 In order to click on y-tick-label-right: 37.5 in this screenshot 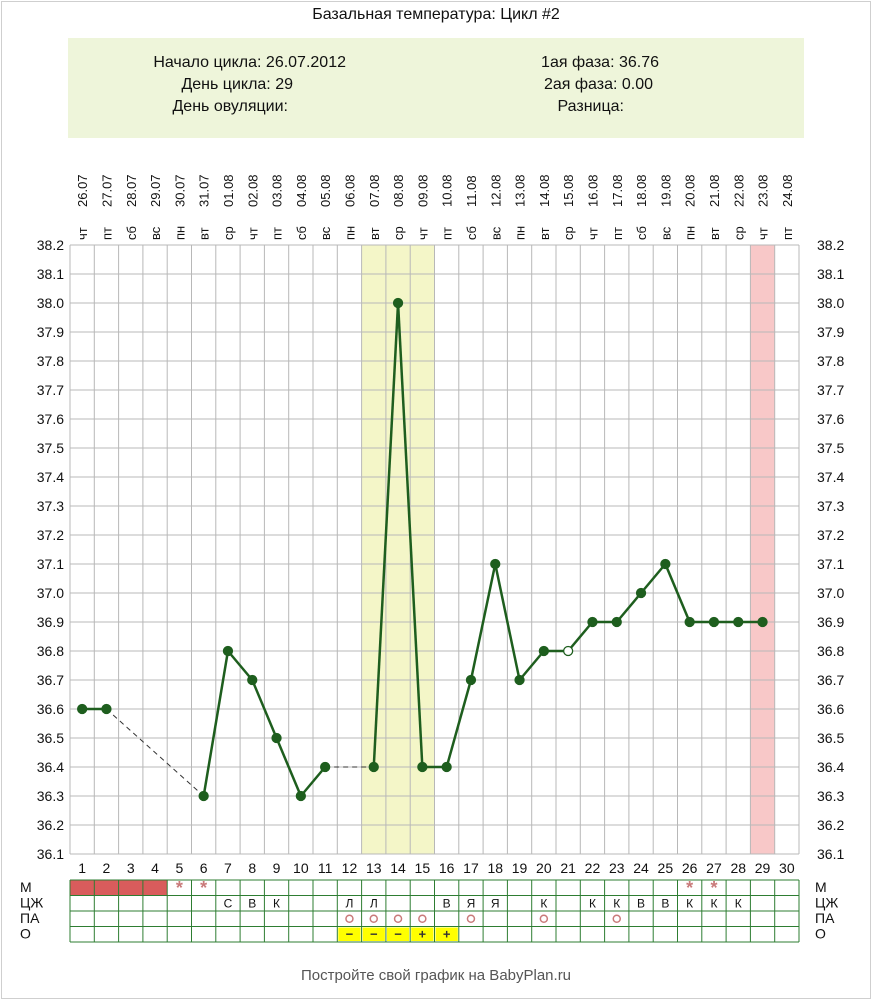, I will do `click(830, 448)`.